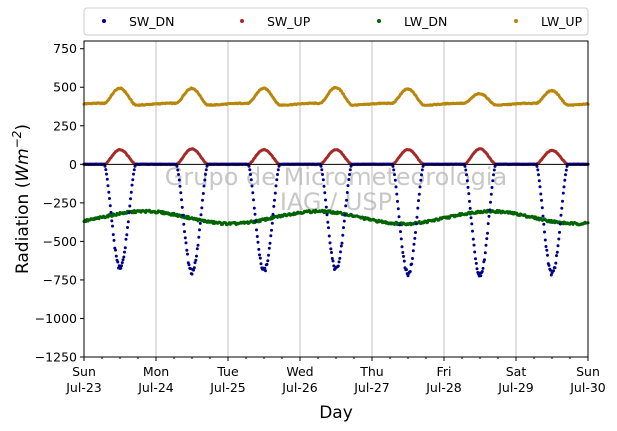 The width and height of the screenshot is (617, 431). Describe the element at coordinates (425, 21) in the screenshot. I see `legend-label-lw_dn: LW_DN` at that location.